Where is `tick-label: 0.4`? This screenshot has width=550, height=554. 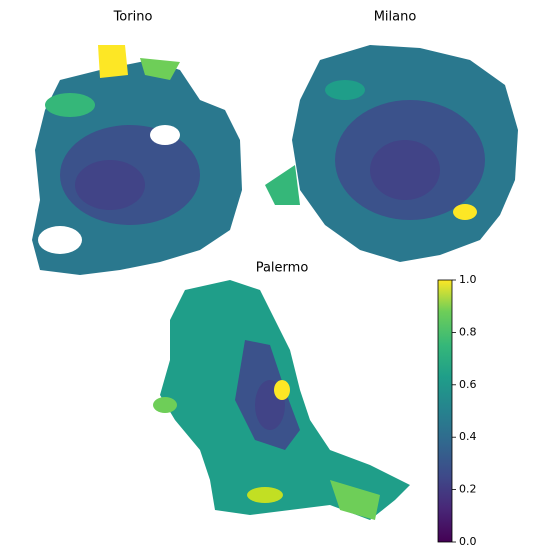 tick-label: 0.4 is located at coordinates (468, 436).